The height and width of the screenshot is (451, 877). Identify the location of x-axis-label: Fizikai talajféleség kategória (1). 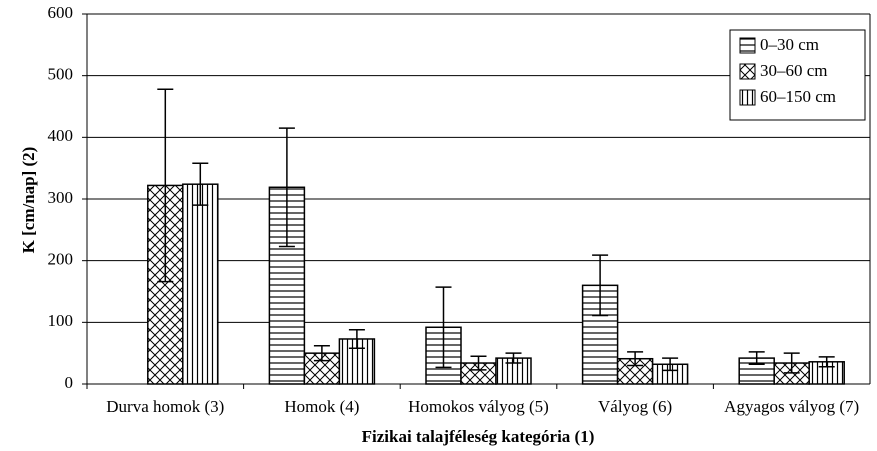
(478, 436).